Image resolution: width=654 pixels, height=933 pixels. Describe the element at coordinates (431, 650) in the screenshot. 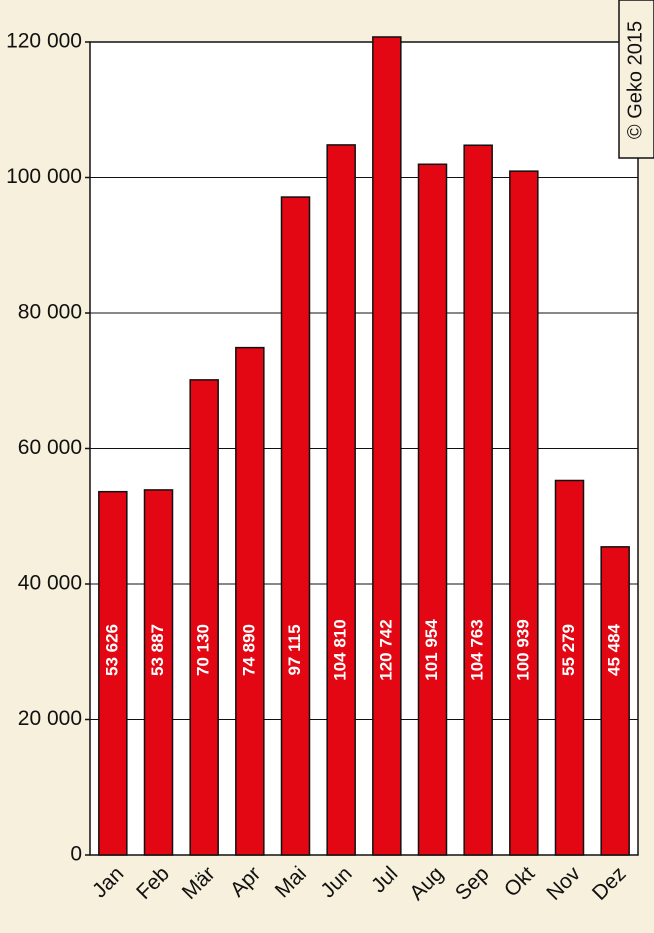

I see `value-label: 101 954` at that location.